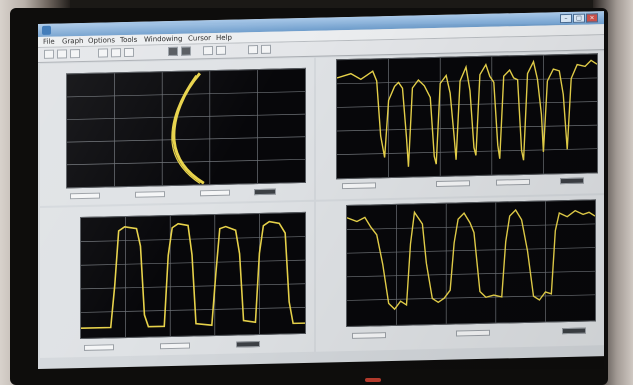 This screenshot has width=633, height=385. What do you see at coordinates (116, 53) in the screenshot?
I see `cursor-icon` at bounding box center [116, 53].